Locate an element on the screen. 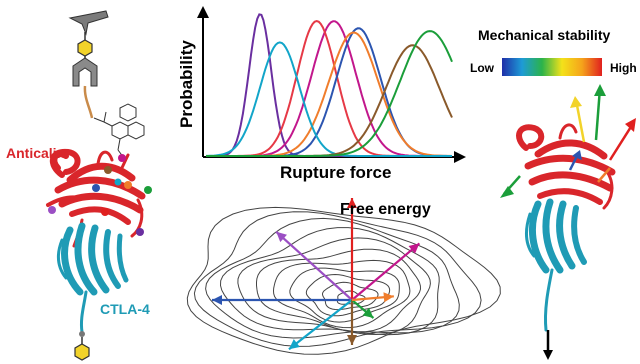 This screenshot has height=364, width=640. y-axis-label: Probability is located at coordinates (186, 84).